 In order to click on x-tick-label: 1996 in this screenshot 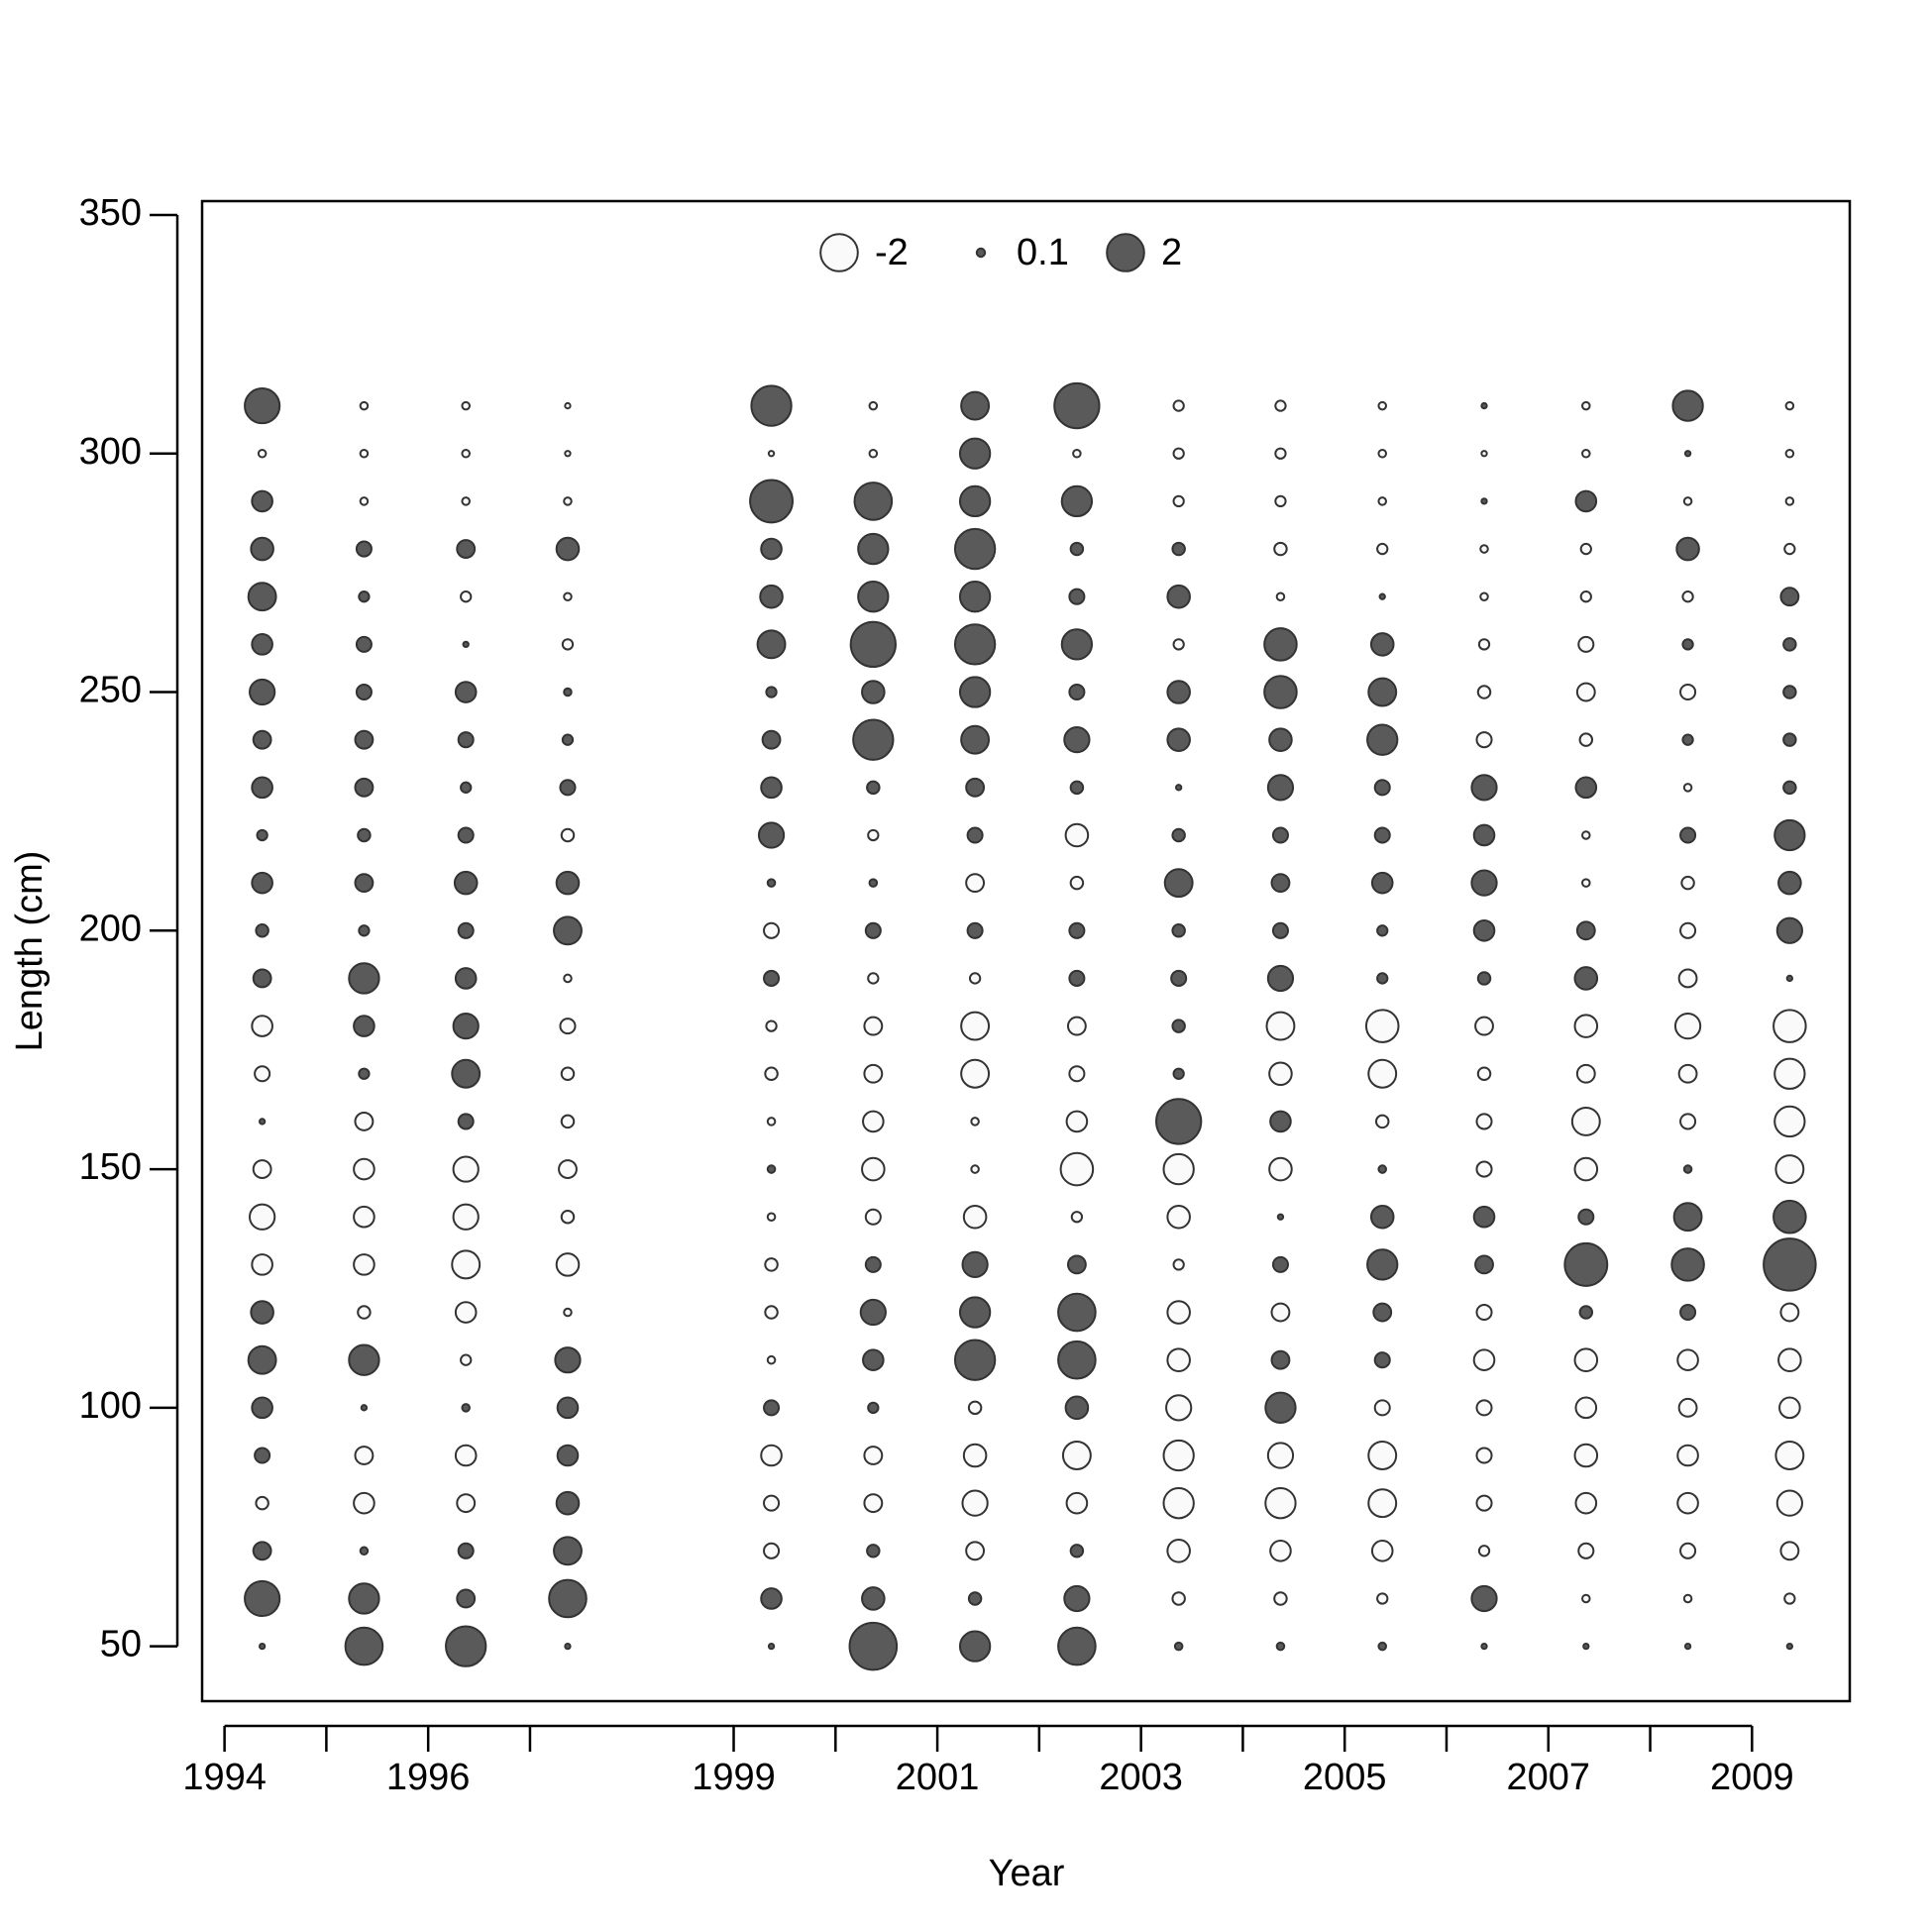, I will do `click(429, 1778)`.